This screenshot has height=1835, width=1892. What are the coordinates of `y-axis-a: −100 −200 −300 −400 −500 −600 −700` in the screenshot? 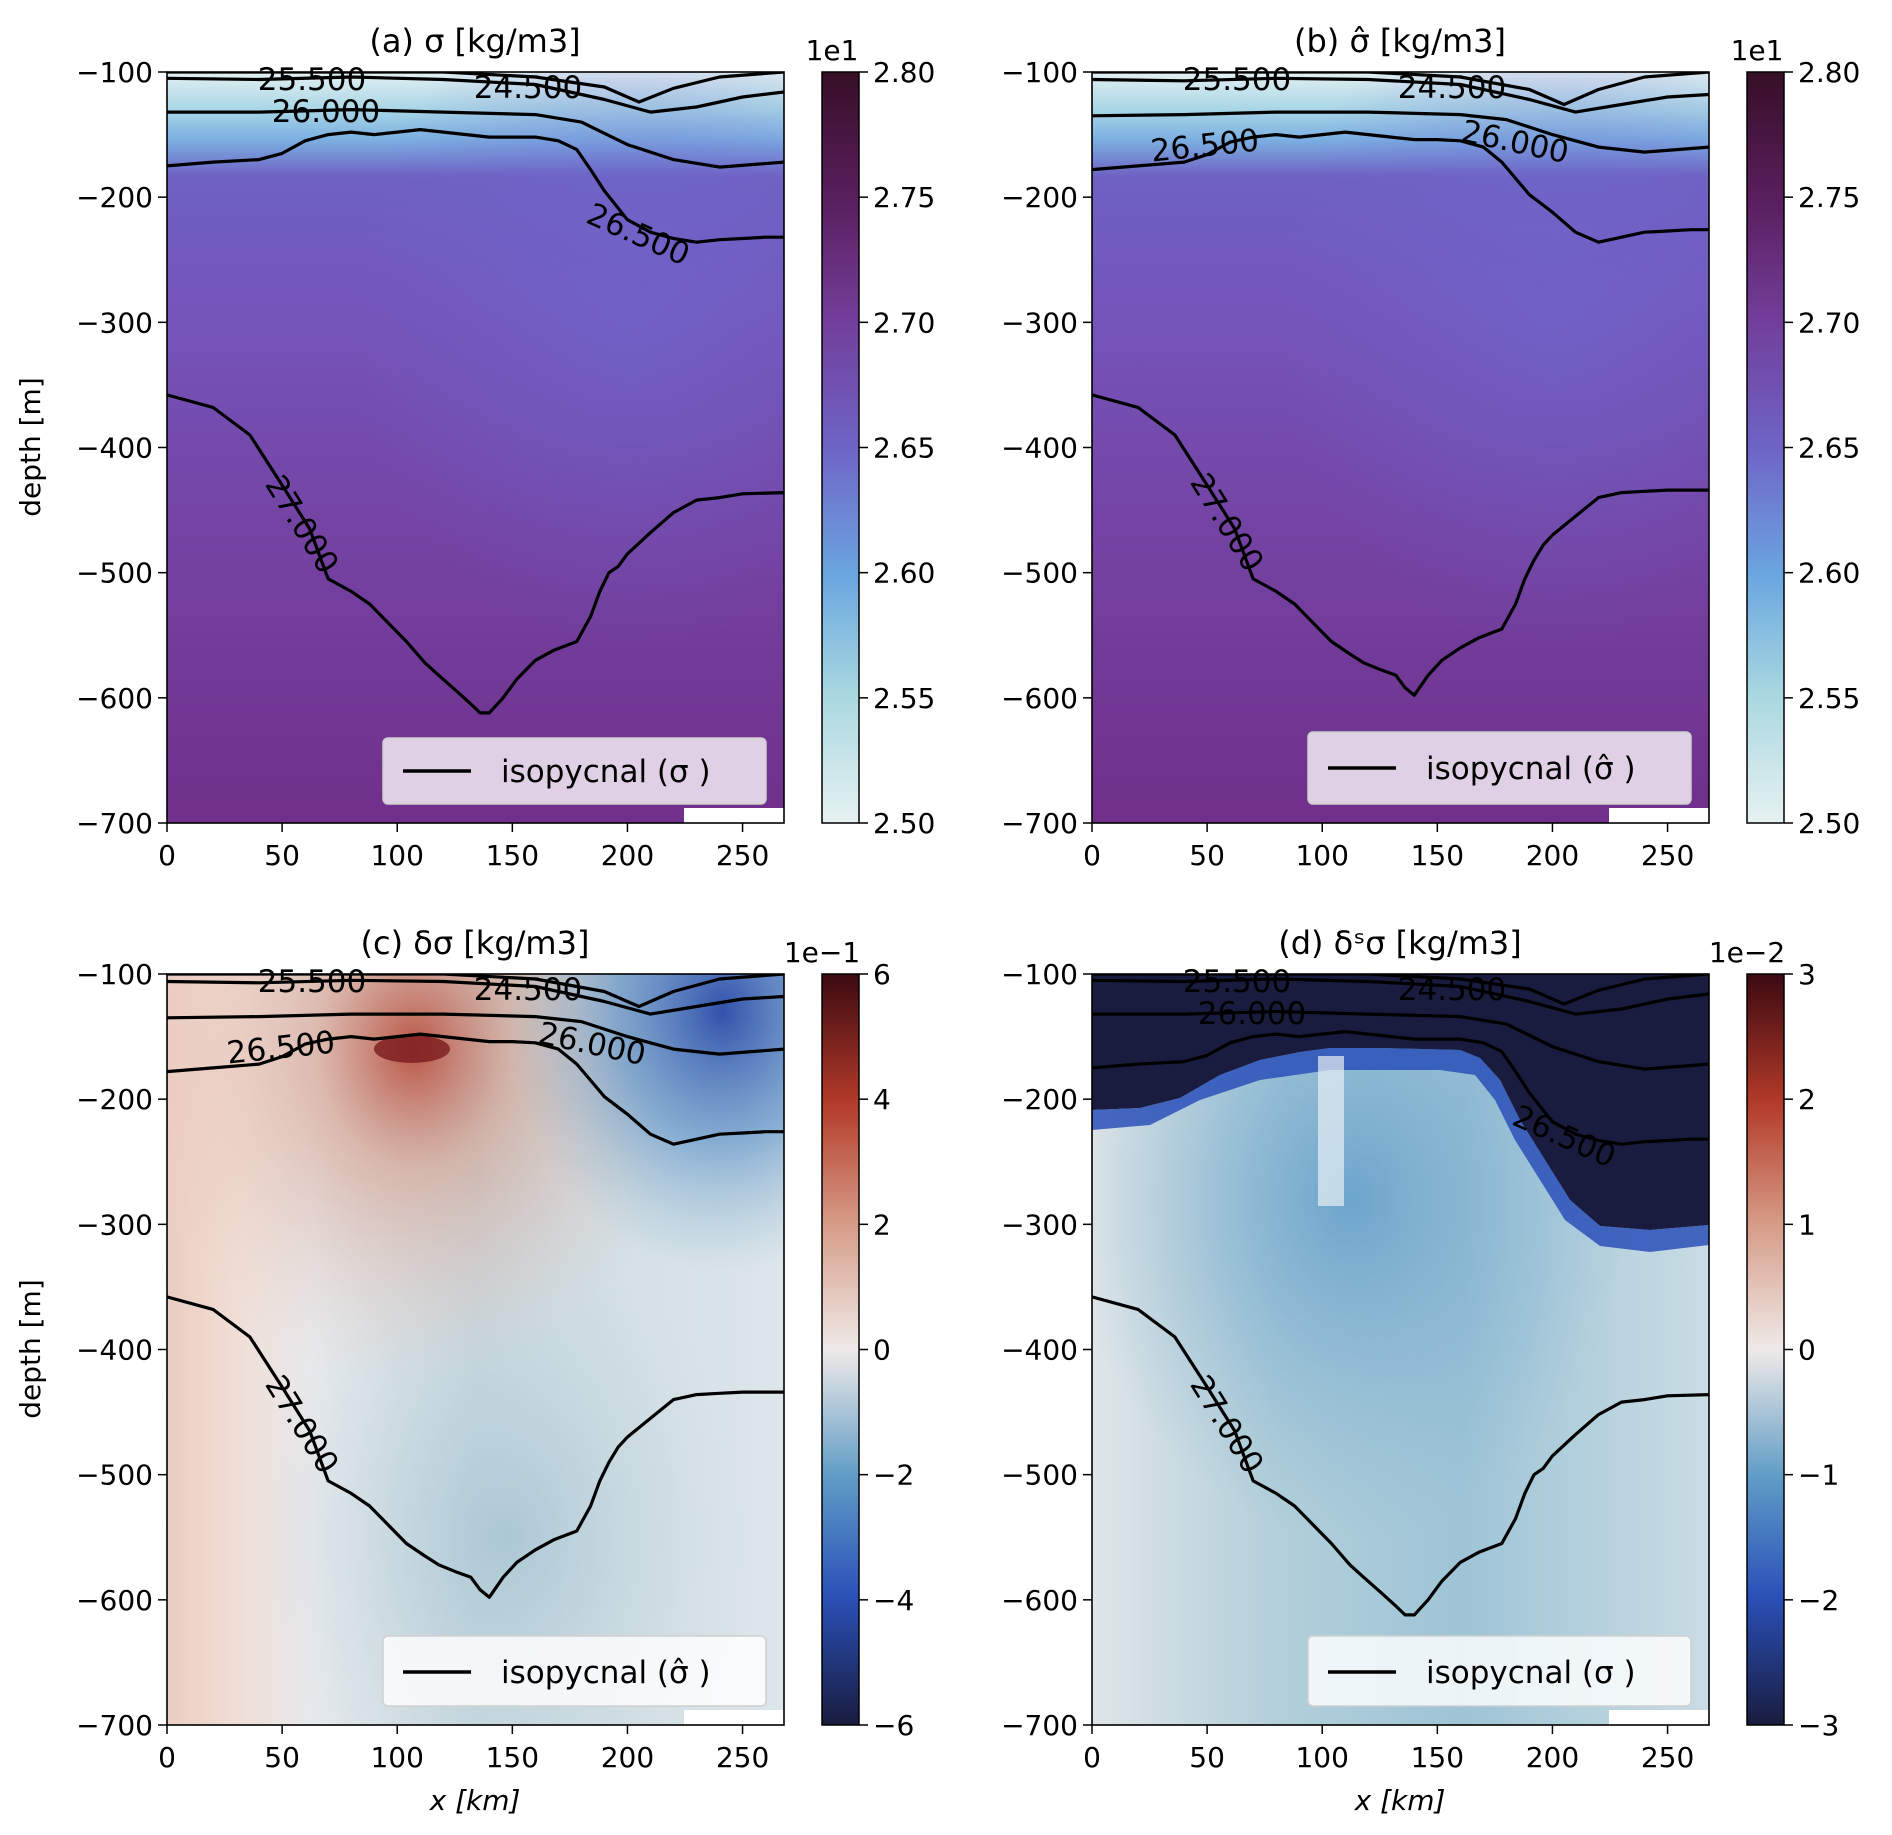 It's located at (121, 448).